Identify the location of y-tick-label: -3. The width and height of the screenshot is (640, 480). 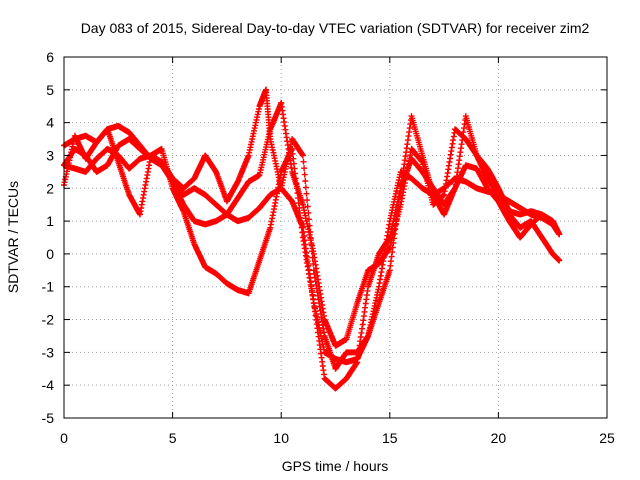
(48, 352).